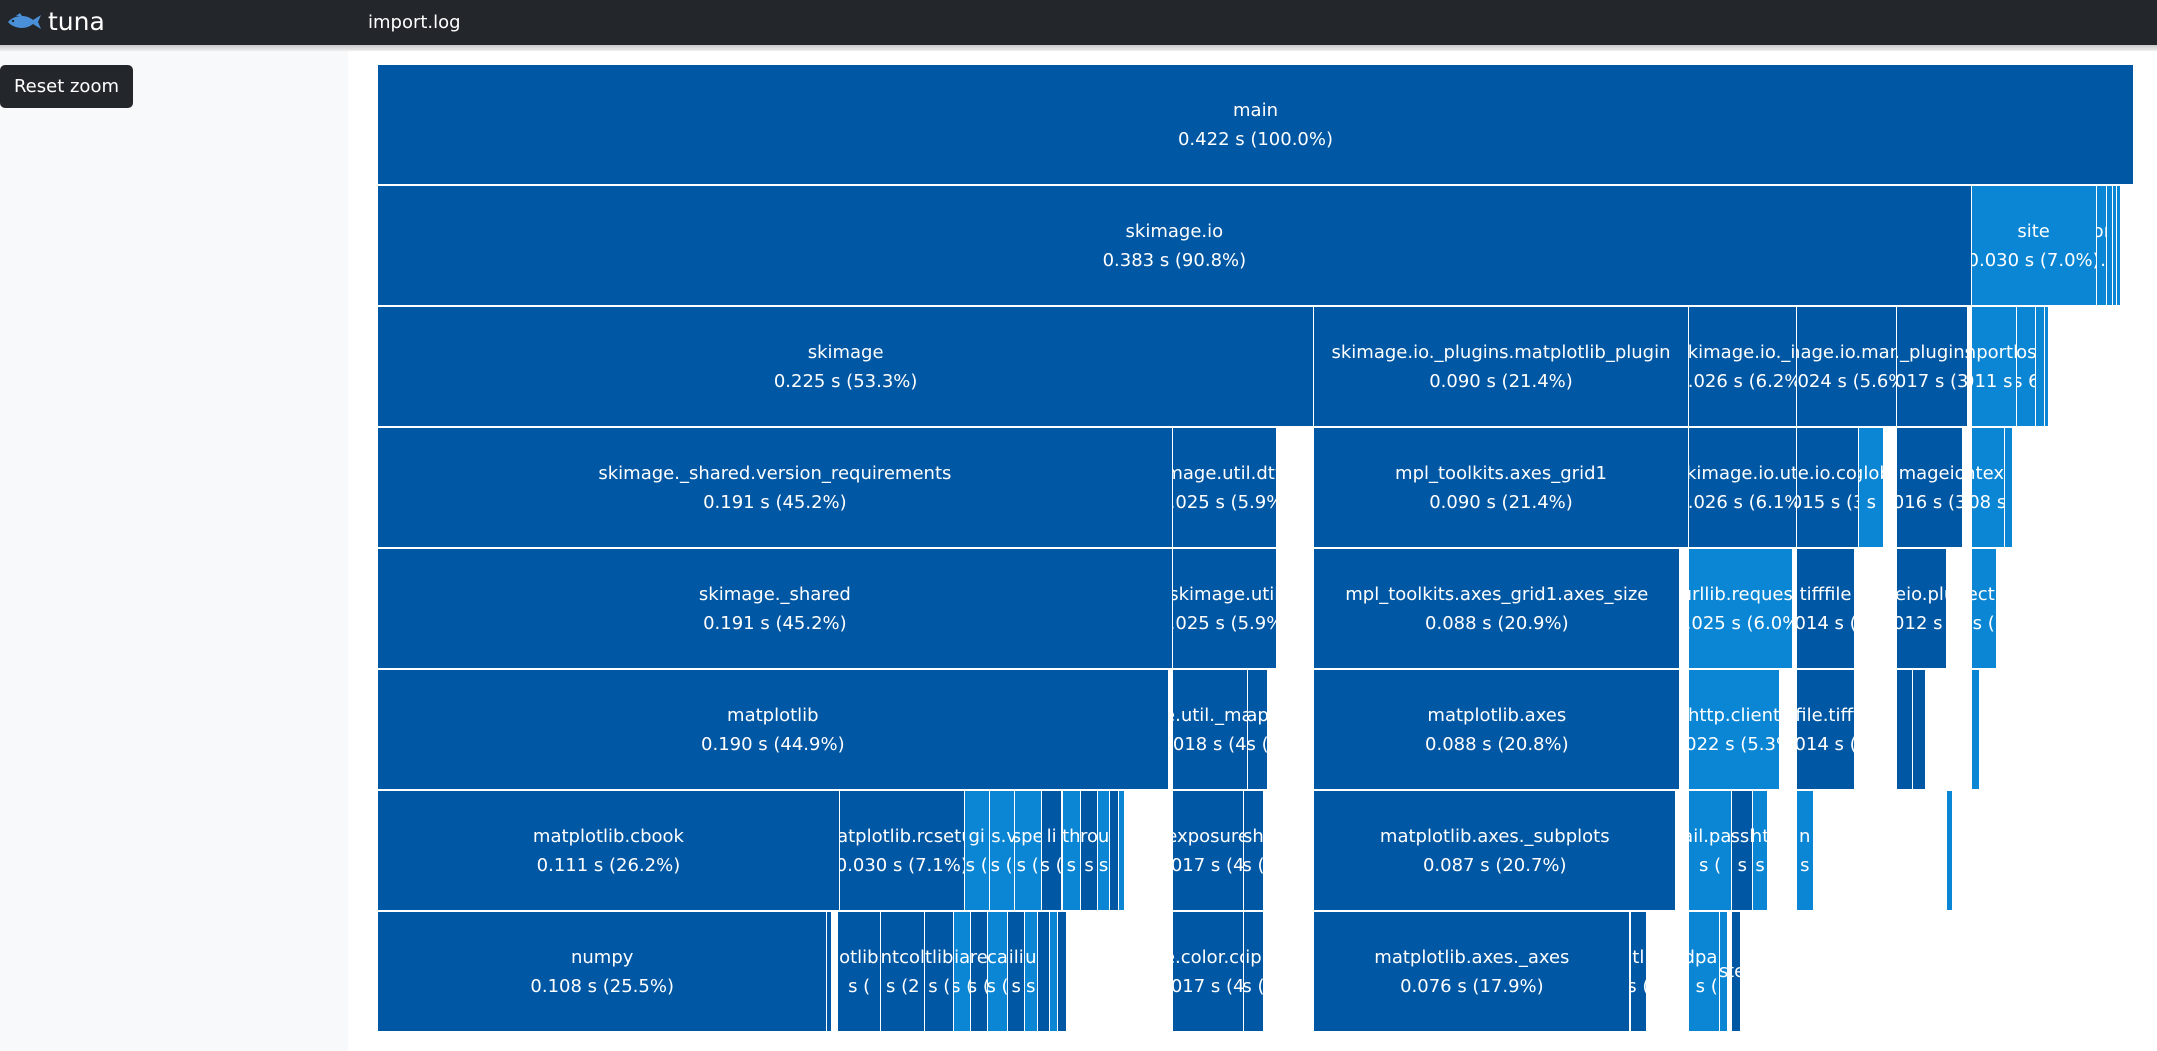  Describe the element at coordinates (1002, 850) in the screenshot. I see `icicle-block: ls.v s (` at that location.